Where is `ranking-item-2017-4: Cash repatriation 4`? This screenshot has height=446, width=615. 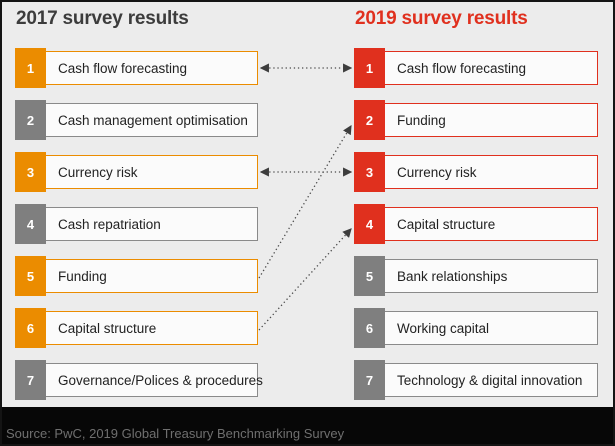
ranking-item-2017-4: Cash repatriation 4 is located at coordinates (136, 224).